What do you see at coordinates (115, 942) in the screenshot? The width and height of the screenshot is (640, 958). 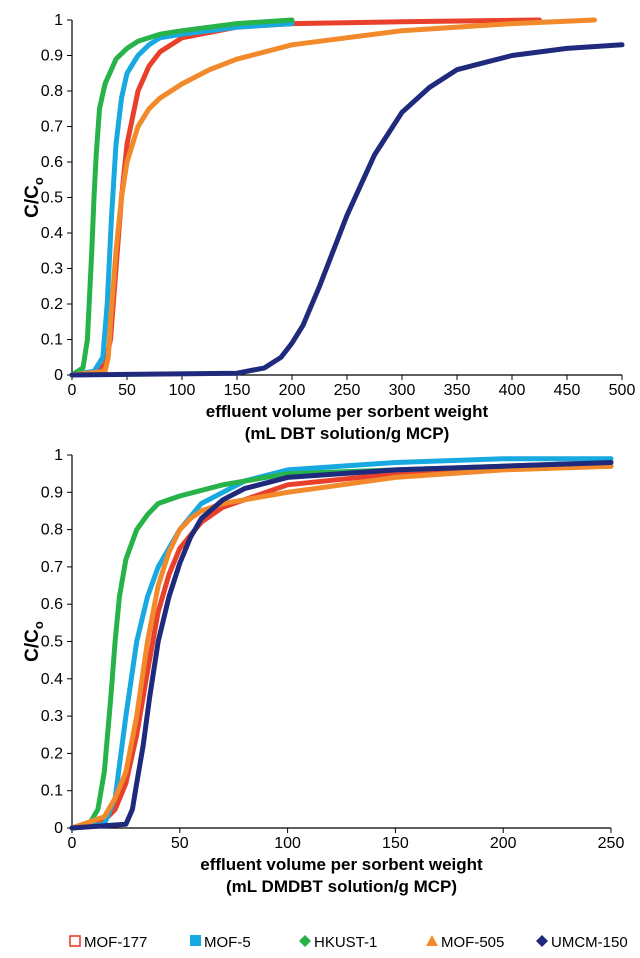 I see `legend-label-mof-177: MOF-177` at bounding box center [115, 942].